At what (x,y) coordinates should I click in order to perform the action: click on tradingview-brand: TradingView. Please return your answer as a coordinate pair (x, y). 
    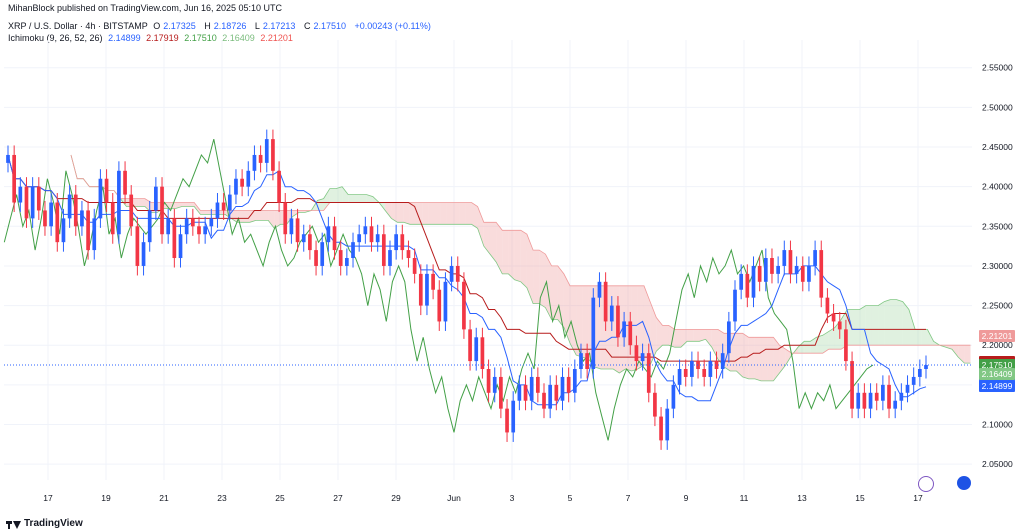
    Looking at the image, I should click on (44, 523).